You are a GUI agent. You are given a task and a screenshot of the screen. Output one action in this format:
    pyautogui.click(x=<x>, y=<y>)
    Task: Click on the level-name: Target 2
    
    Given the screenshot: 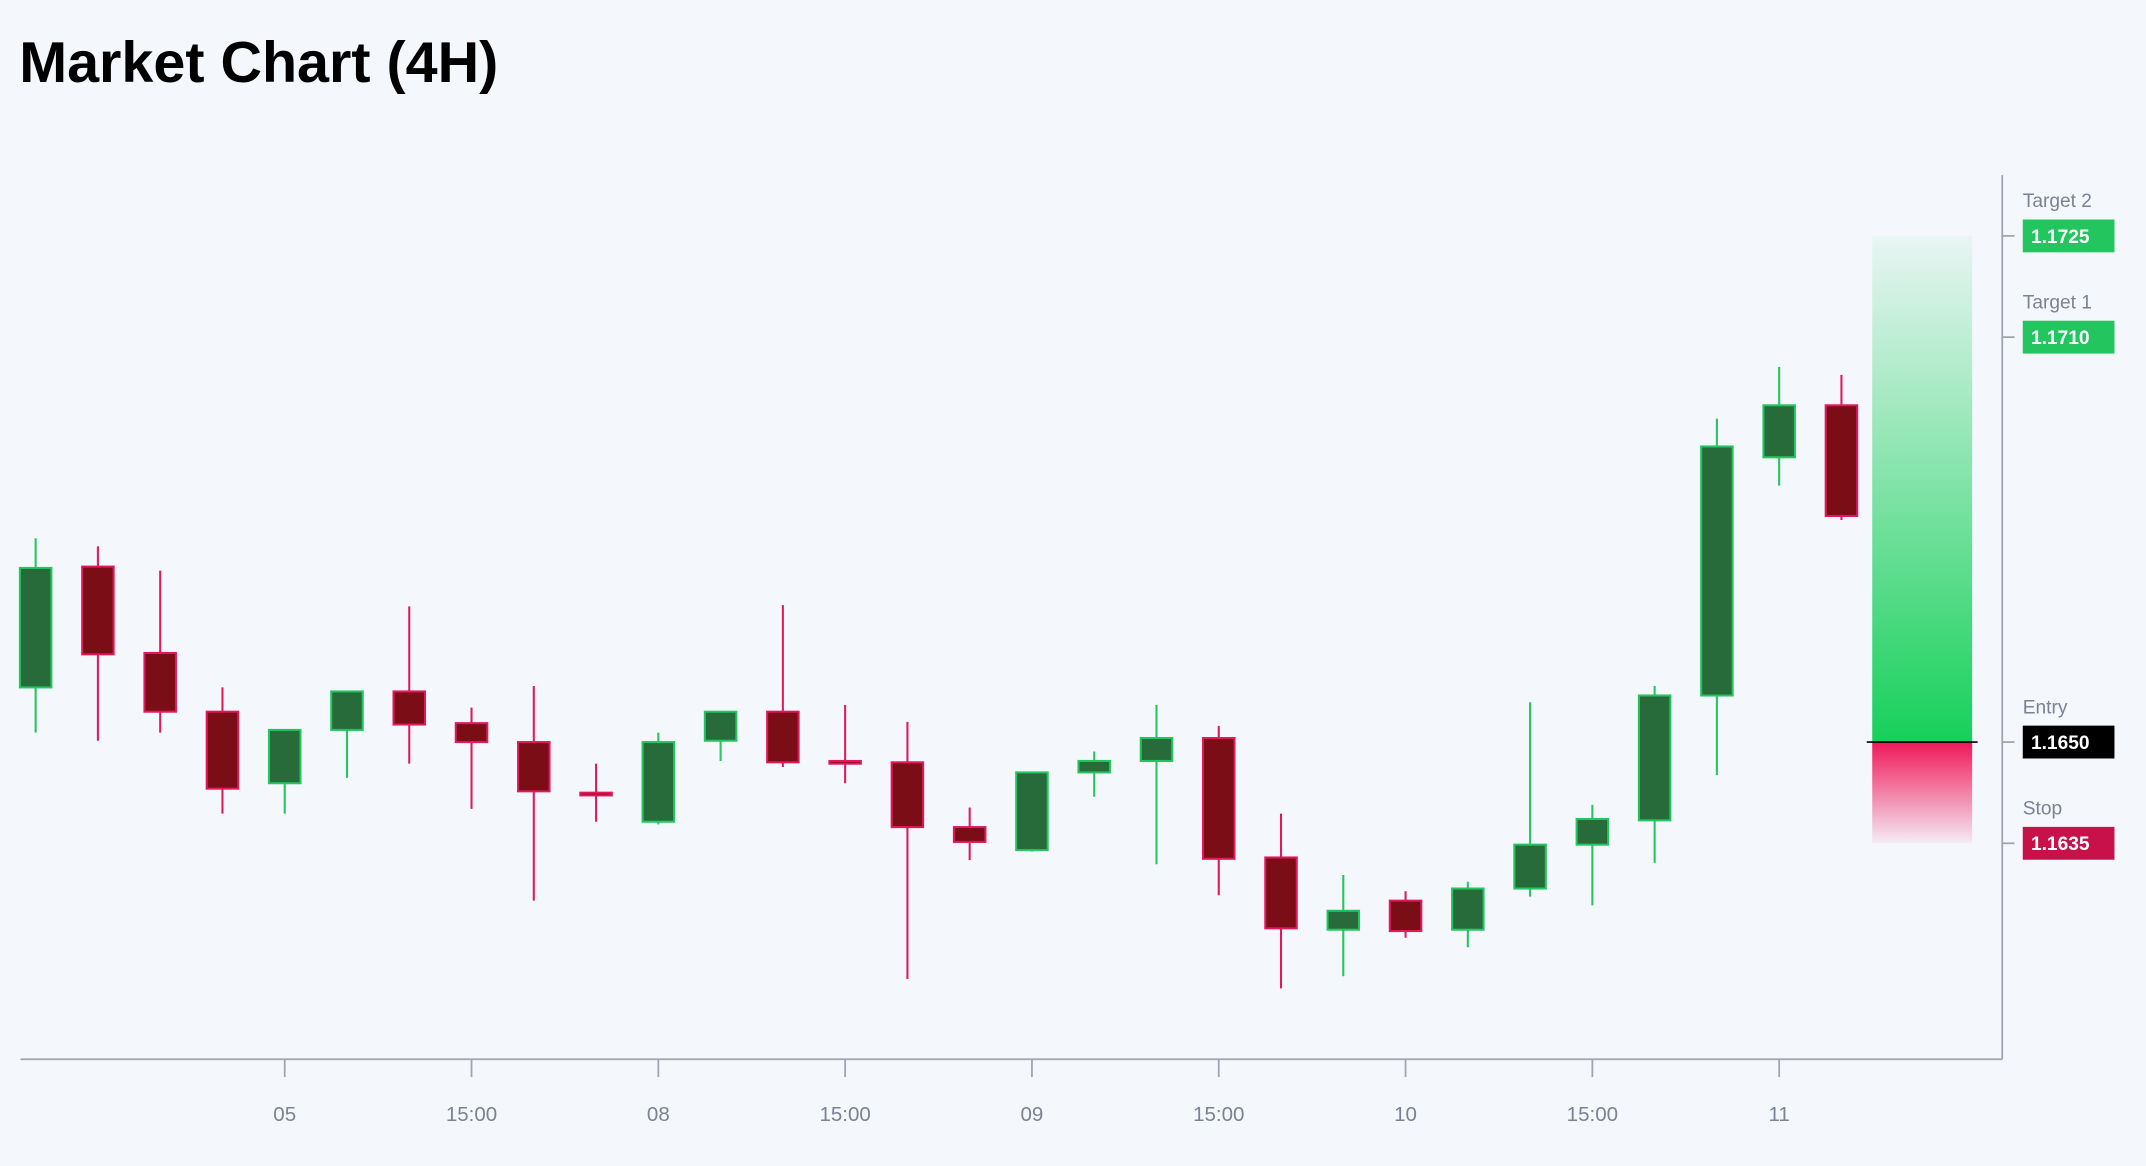 What is the action you would take?
    pyautogui.click(x=2057, y=201)
    